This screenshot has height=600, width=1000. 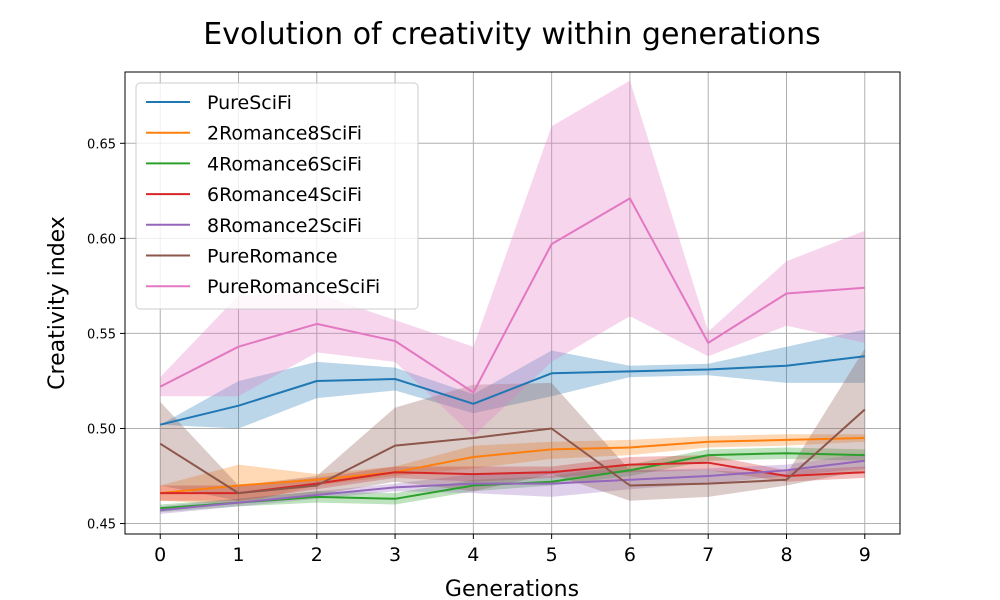 What do you see at coordinates (249, 103) in the screenshot?
I see `legend-label: PureSciFi` at bounding box center [249, 103].